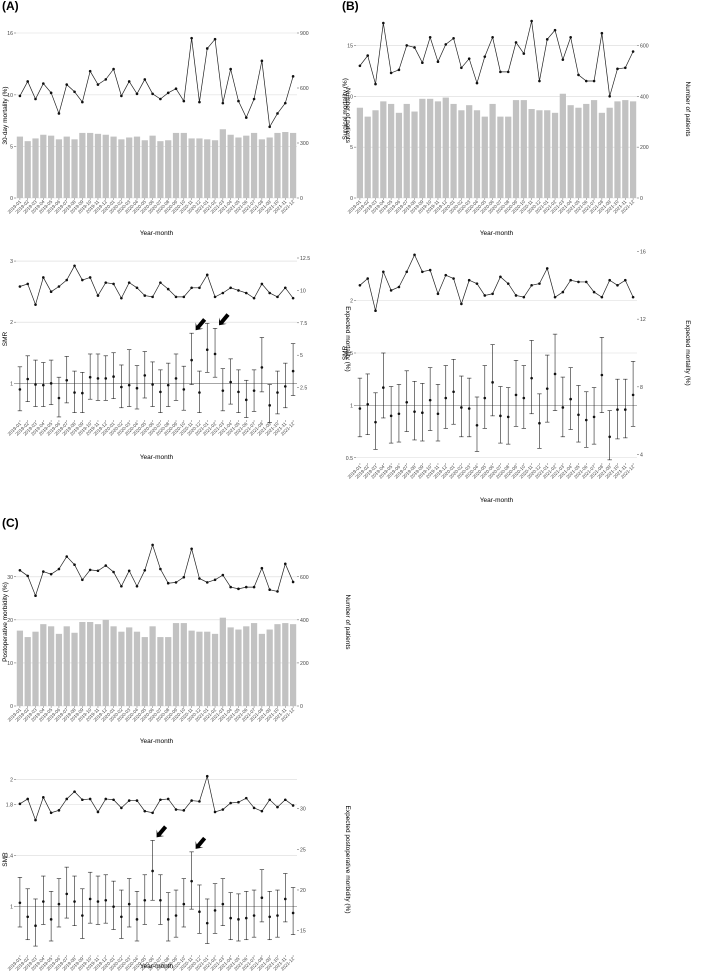  I want to click on y-tick-label: 16, so click(10, 34).